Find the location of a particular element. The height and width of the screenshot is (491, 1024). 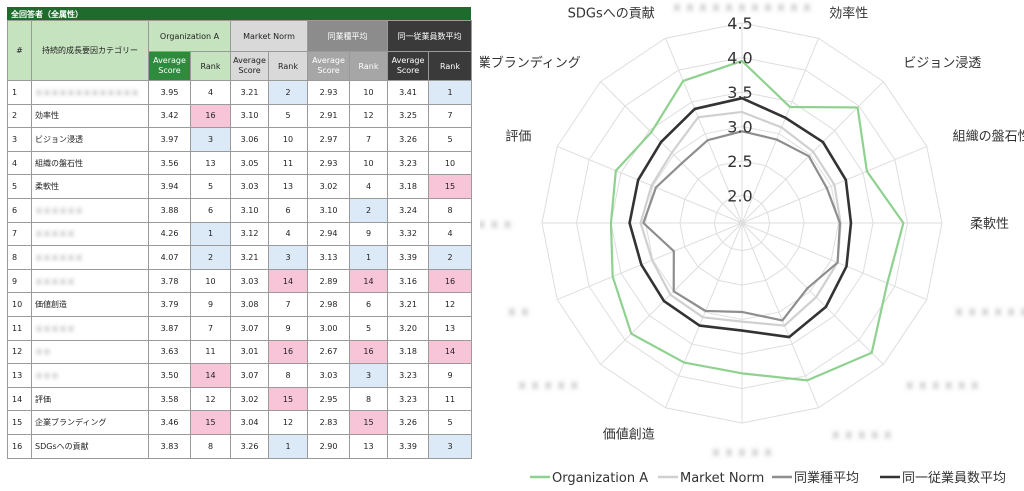

org-score: 3.56 is located at coordinates (169, 163).